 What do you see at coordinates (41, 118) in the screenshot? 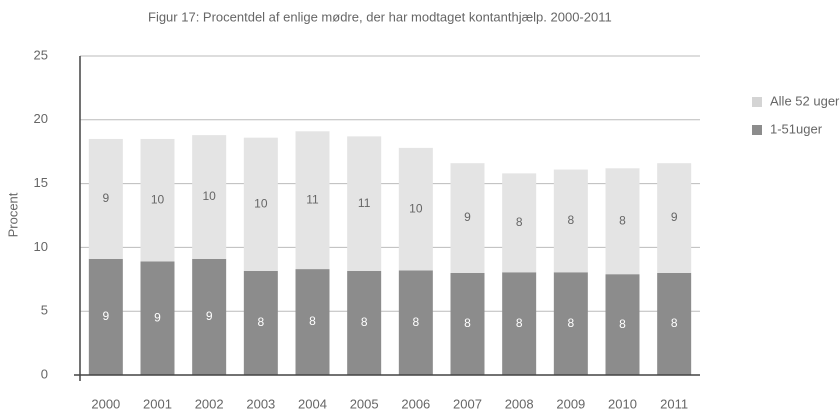
I see `y-tick-label: 20` at bounding box center [41, 118].